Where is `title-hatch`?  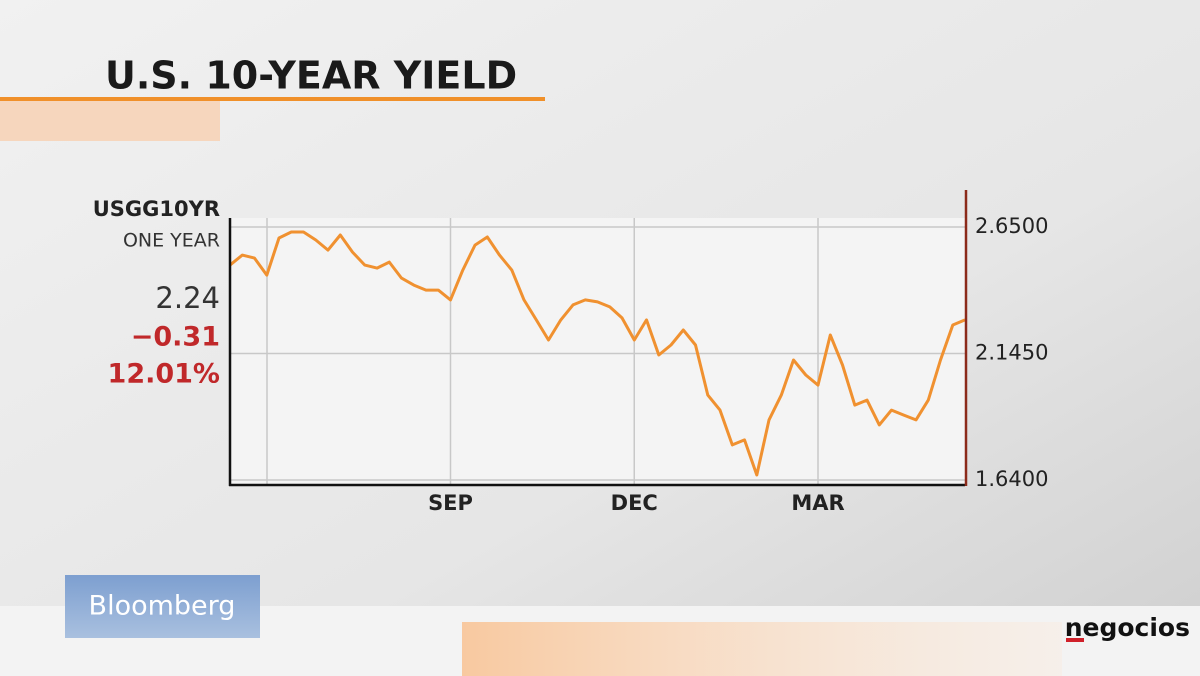 title-hatch is located at coordinates (110, 121).